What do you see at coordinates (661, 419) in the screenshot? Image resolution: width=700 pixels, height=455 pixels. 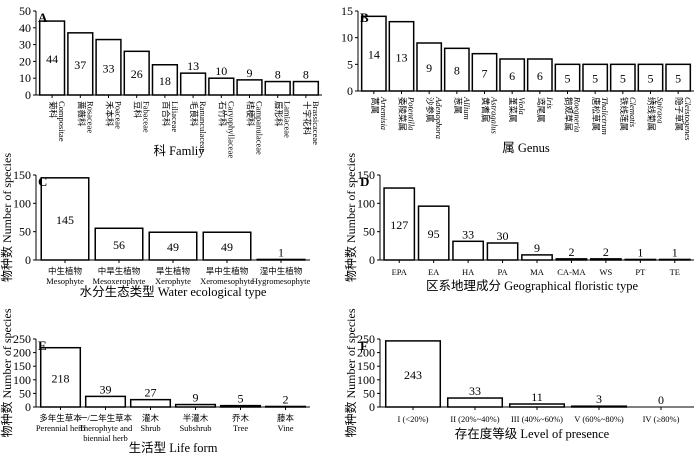 I see `x-category-label: IV (≥80%)` at bounding box center [661, 419].